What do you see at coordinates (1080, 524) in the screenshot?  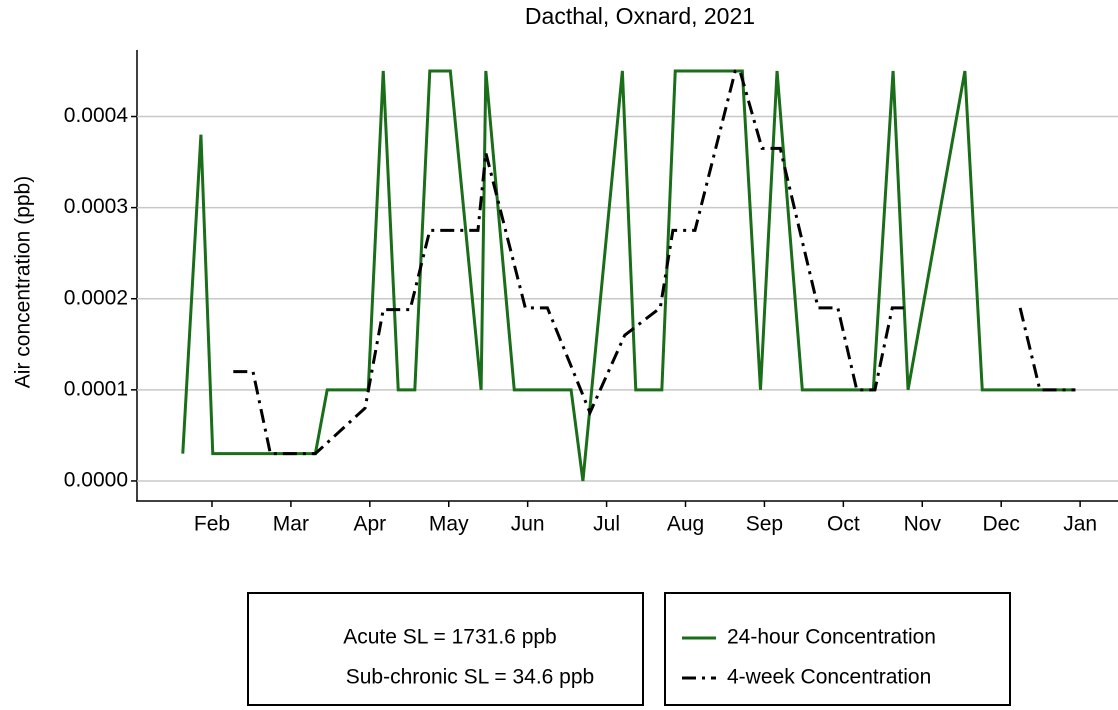 I see `x-tick-label: Jan` at bounding box center [1080, 524].